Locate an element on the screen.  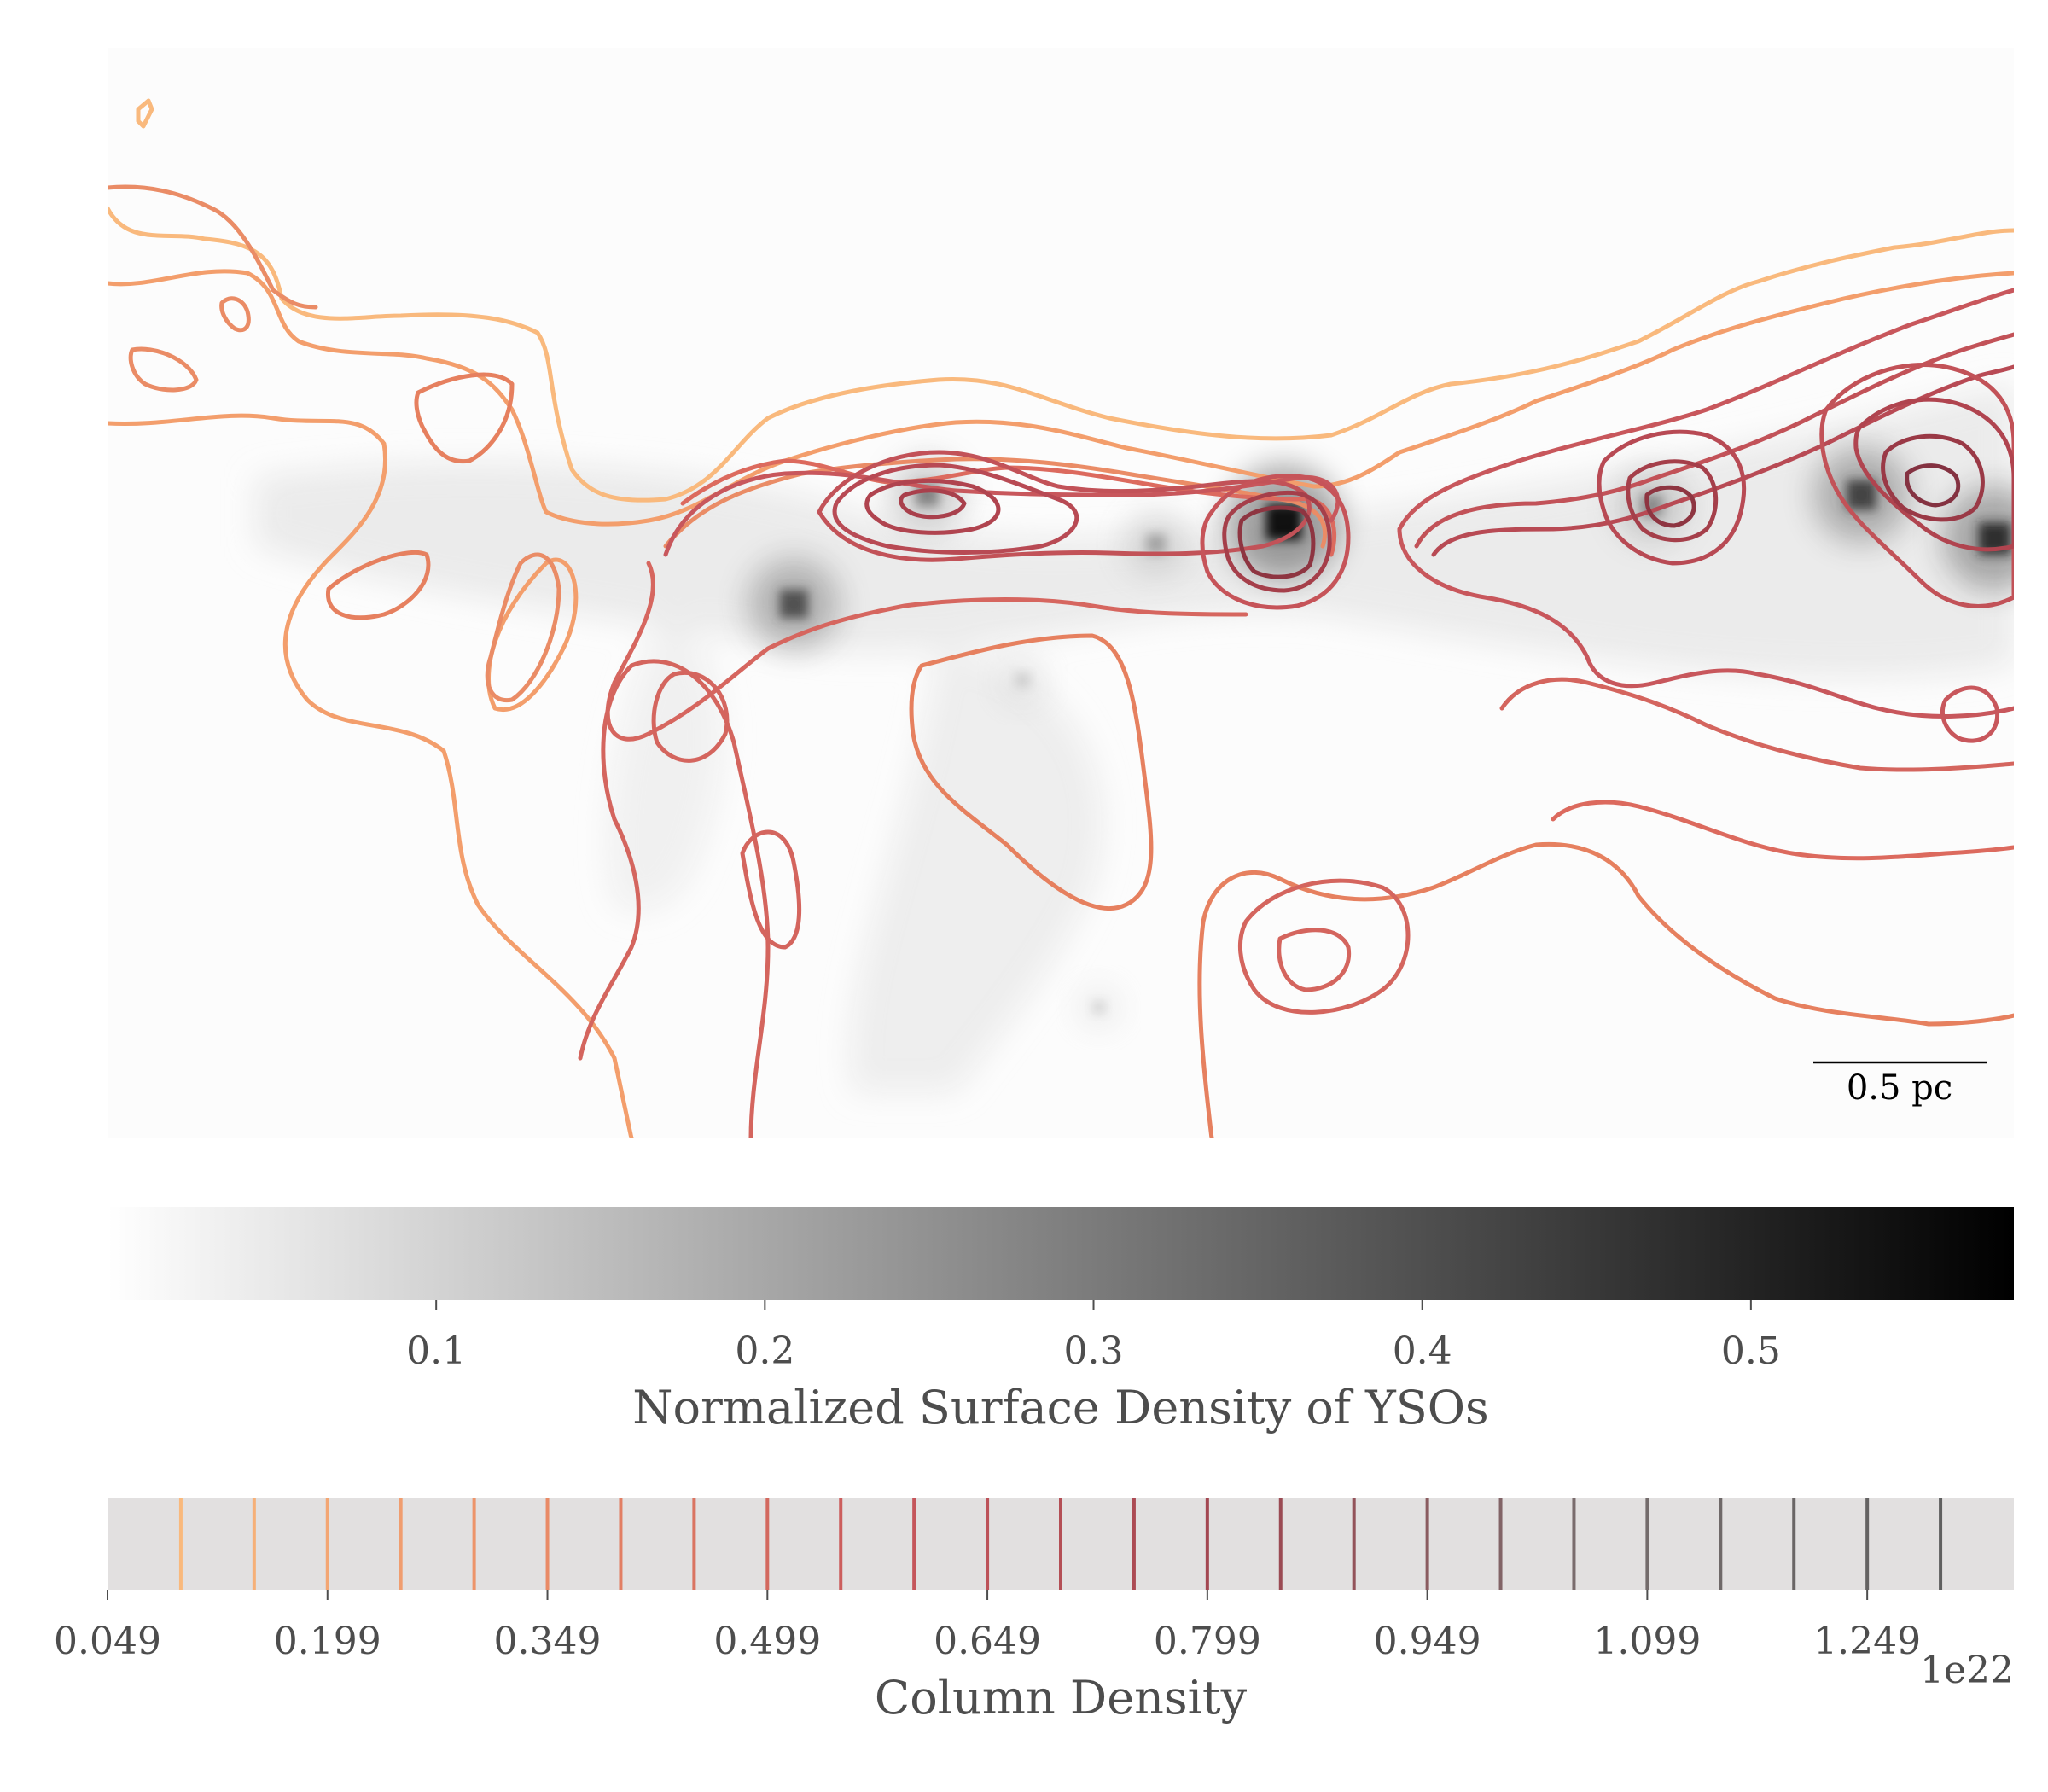
contour-loop-b is located at coordinates (235, 314).